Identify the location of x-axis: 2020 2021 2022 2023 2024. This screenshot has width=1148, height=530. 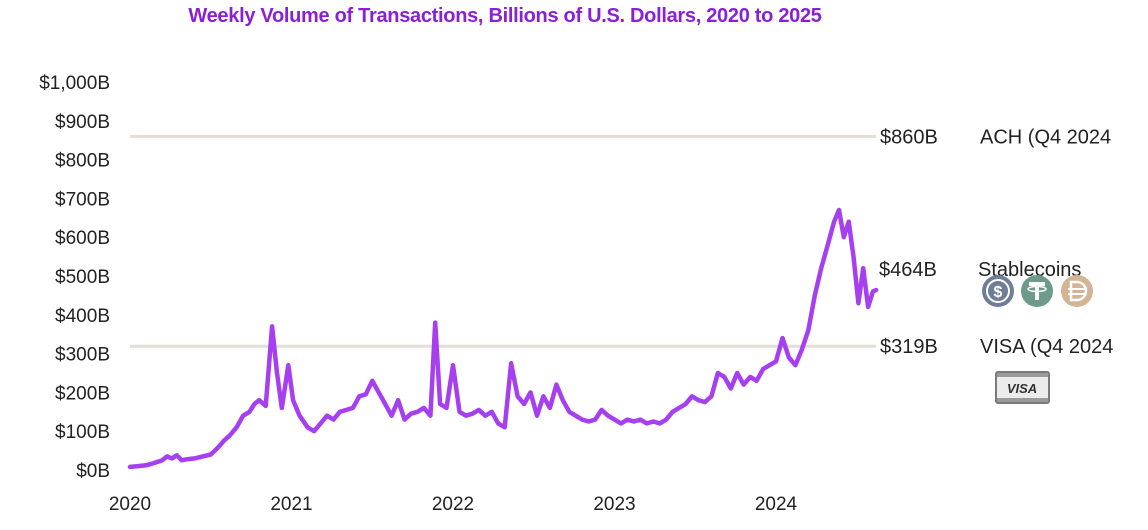
(453, 504).